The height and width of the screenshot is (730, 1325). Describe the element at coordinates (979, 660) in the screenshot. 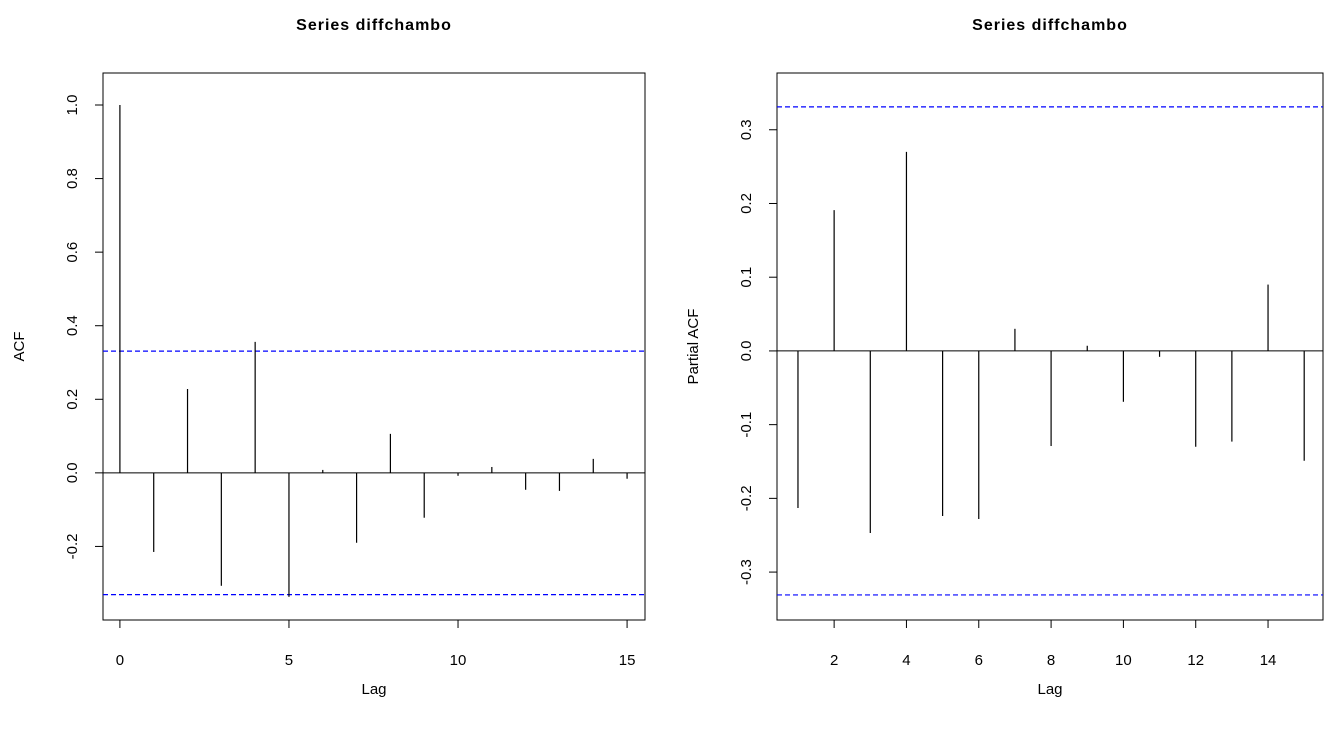

I see `x-tick-label: 6` at that location.